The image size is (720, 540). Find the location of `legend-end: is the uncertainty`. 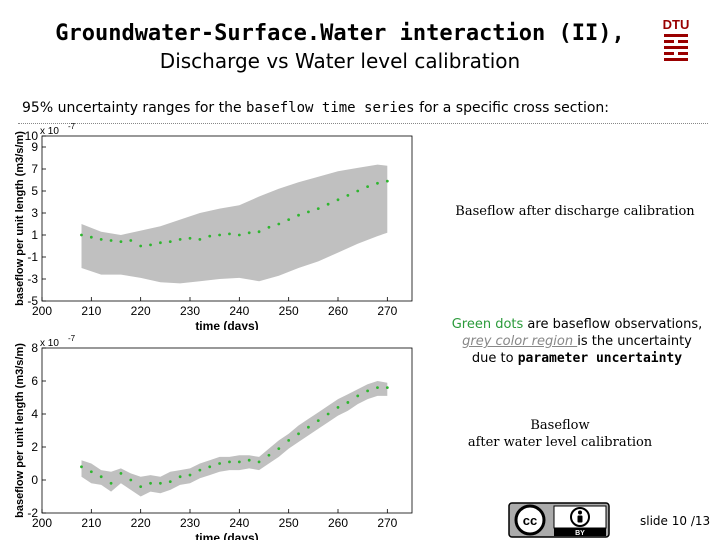

legend-end: is the uncertainty is located at coordinates (634, 341).